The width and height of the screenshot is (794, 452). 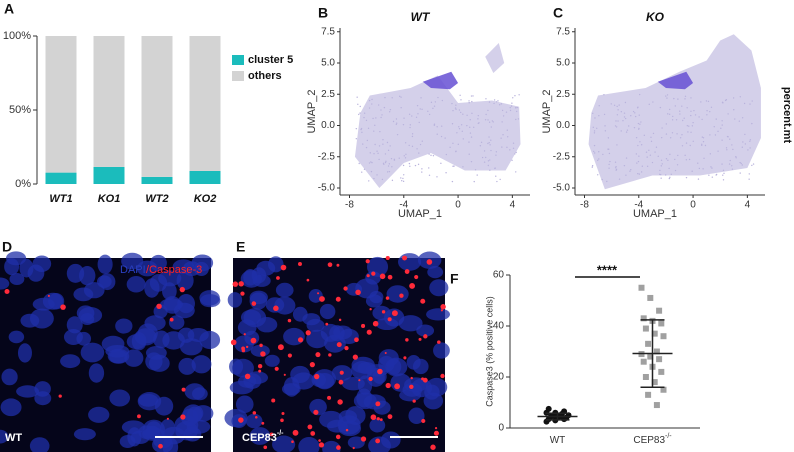 I want to click on bar-segment, so click(x=61, y=104).